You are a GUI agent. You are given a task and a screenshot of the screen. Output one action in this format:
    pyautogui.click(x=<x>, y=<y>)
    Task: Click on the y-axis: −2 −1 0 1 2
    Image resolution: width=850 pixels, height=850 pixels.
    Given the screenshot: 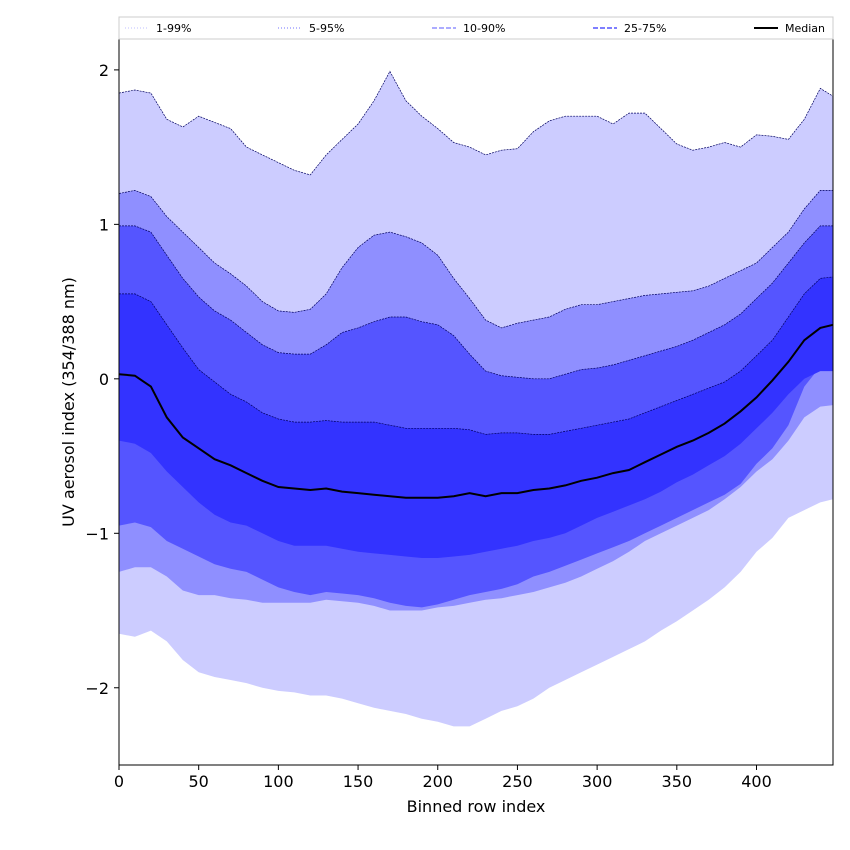 What is the action you would take?
    pyautogui.click(x=102, y=379)
    